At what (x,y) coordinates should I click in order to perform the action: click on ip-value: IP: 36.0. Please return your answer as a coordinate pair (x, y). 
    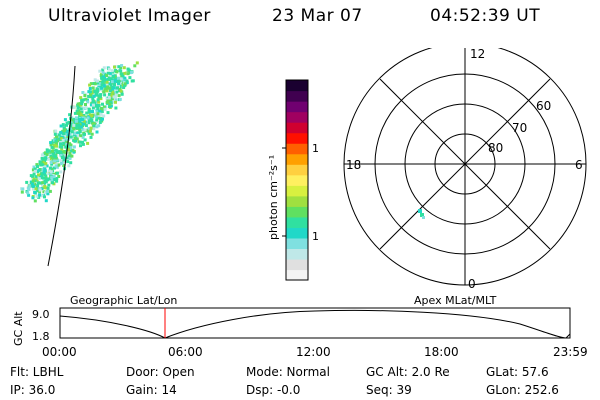
    Looking at the image, I should click on (33, 390).